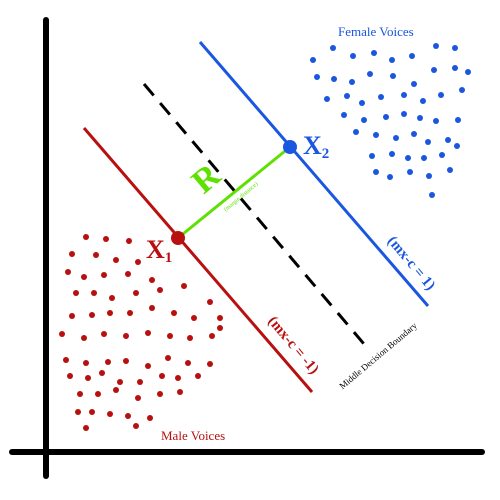  What do you see at coordinates (178, 238) in the screenshot?
I see `x1-support-vector` at bounding box center [178, 238].